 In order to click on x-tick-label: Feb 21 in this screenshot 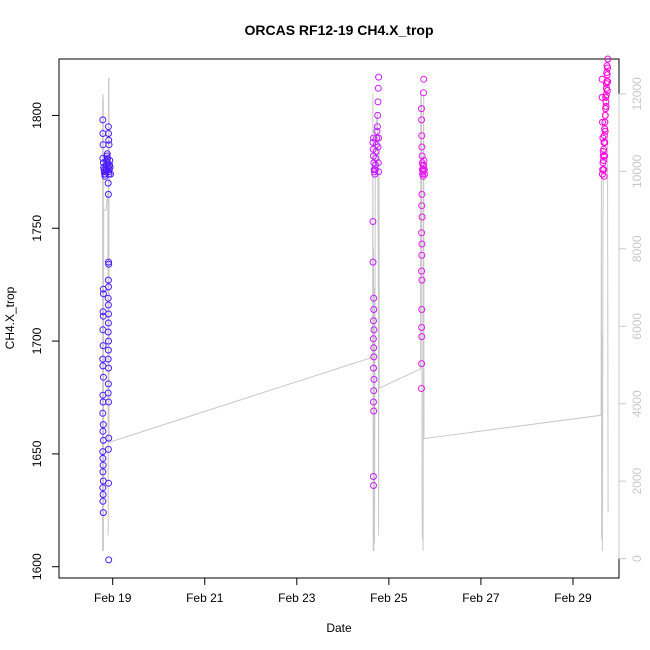, I will do `click(205, 598)`.